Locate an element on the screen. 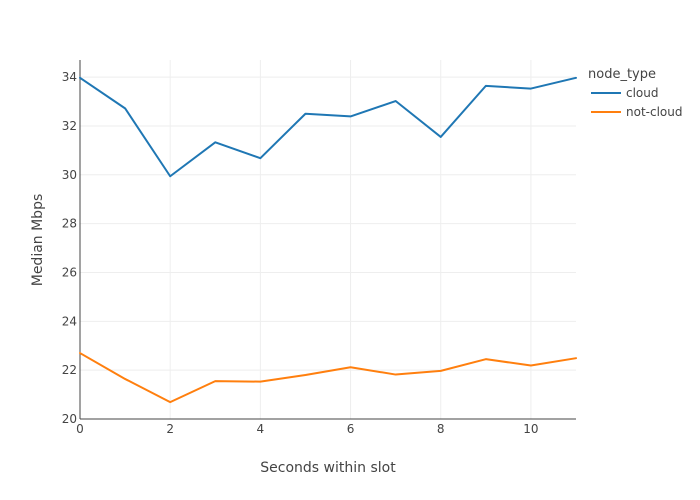  x-tick-label: 6 is located at coordinates (351, 429).